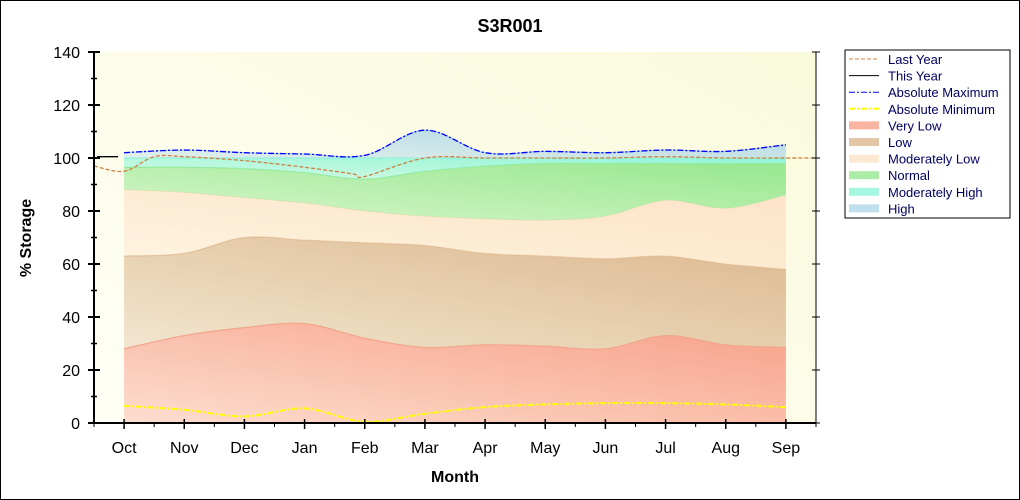 The height and width of the screenshot is (500, 1020). What do you see at coordinates (943, 92) in the screenshot?
I see `legend-label: Absolute Maximum` at bounding box center [943, 92].